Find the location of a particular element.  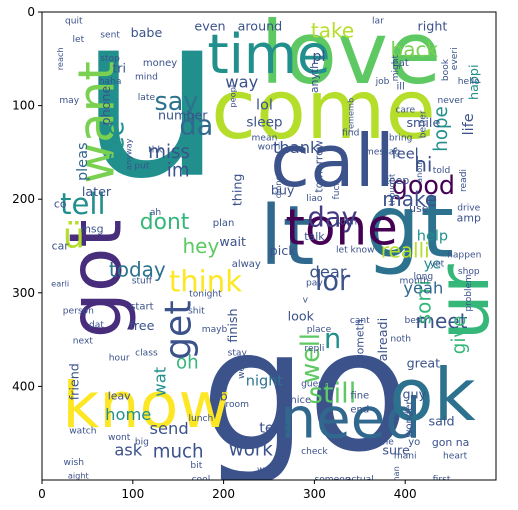

word-aight: aight is located at coordinates (79, 475).